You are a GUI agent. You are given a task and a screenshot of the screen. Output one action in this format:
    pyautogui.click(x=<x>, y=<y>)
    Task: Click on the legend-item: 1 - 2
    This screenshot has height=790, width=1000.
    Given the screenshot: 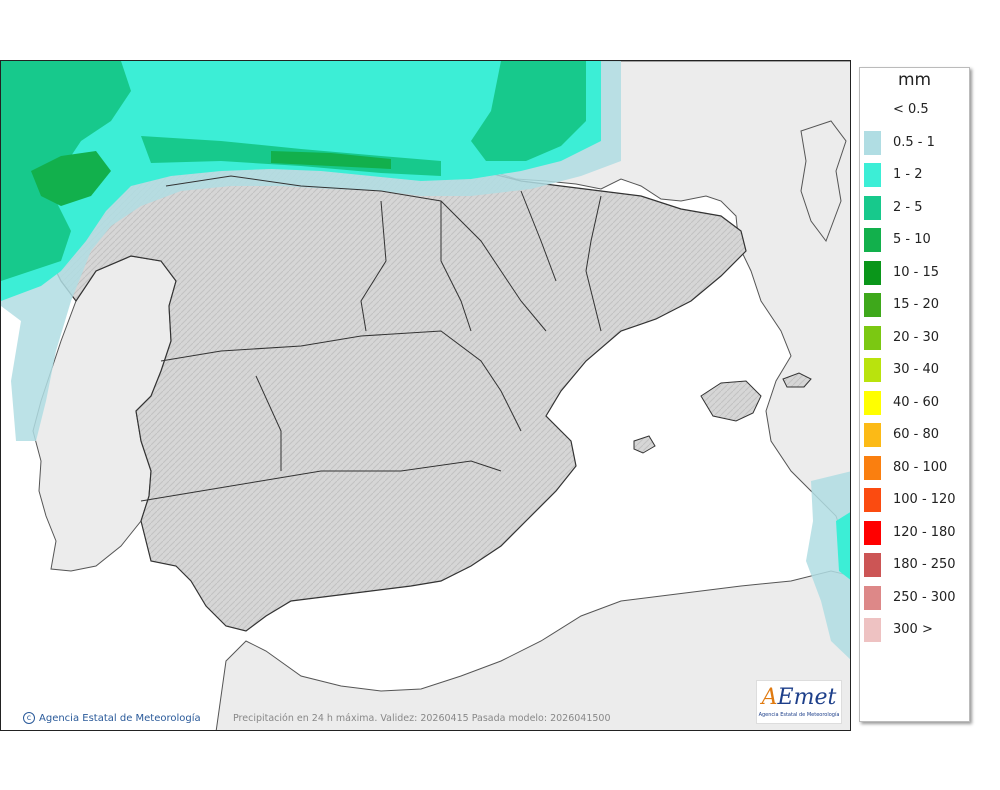 What is the action you would take?
    pyautogui.click(x=916, y=175)
    